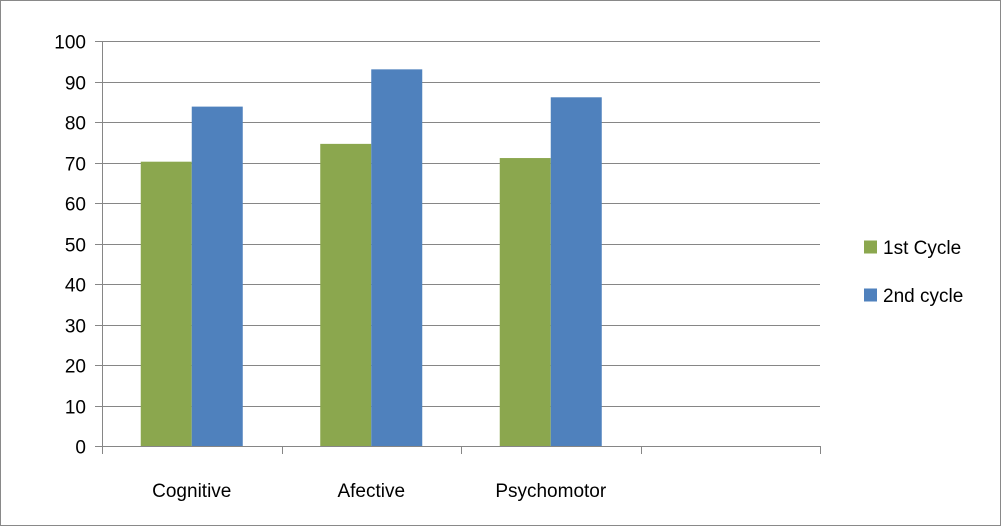 This screenshot has width=1001, height=527. What do you see at coordinates (75, 124) in the screenshot?
I see `y-tick-label-80: 80` at bounding box center [75, 124].